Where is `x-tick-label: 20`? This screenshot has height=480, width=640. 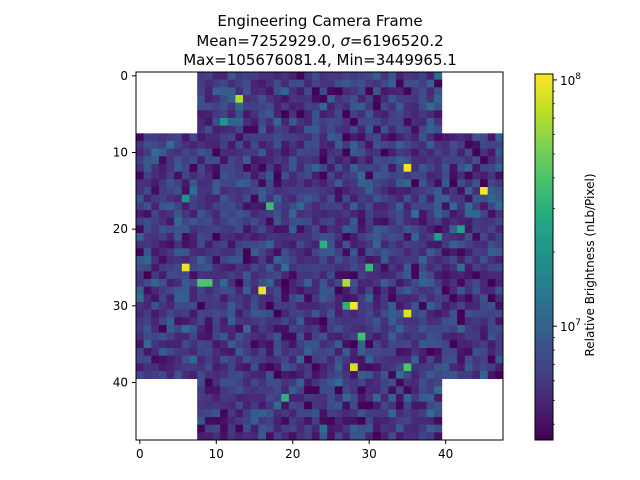
x-tick-label: 20 is located at coordinates (292, 454).